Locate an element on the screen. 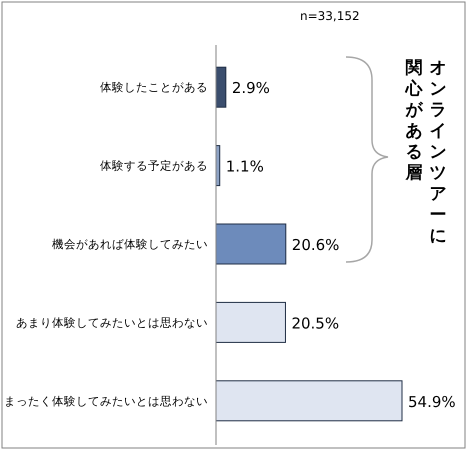 The image size is (468, 451). data-label: 20.5% is located at coordinates (315, 323).